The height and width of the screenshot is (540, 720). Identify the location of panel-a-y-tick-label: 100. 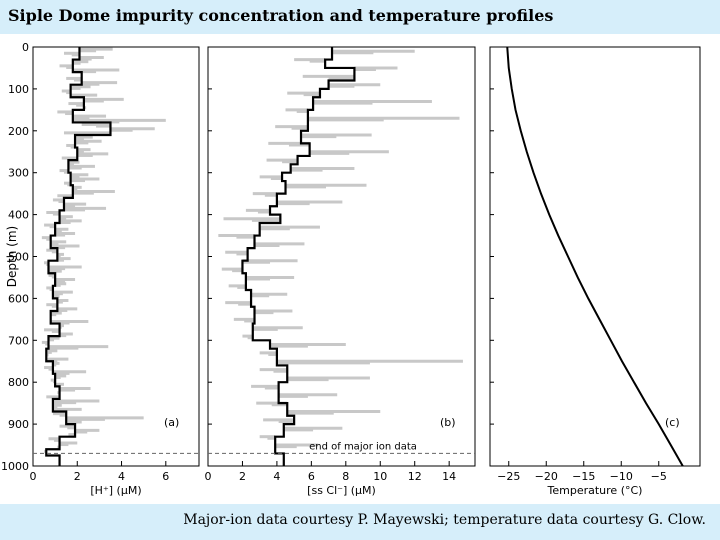
(18, 89).